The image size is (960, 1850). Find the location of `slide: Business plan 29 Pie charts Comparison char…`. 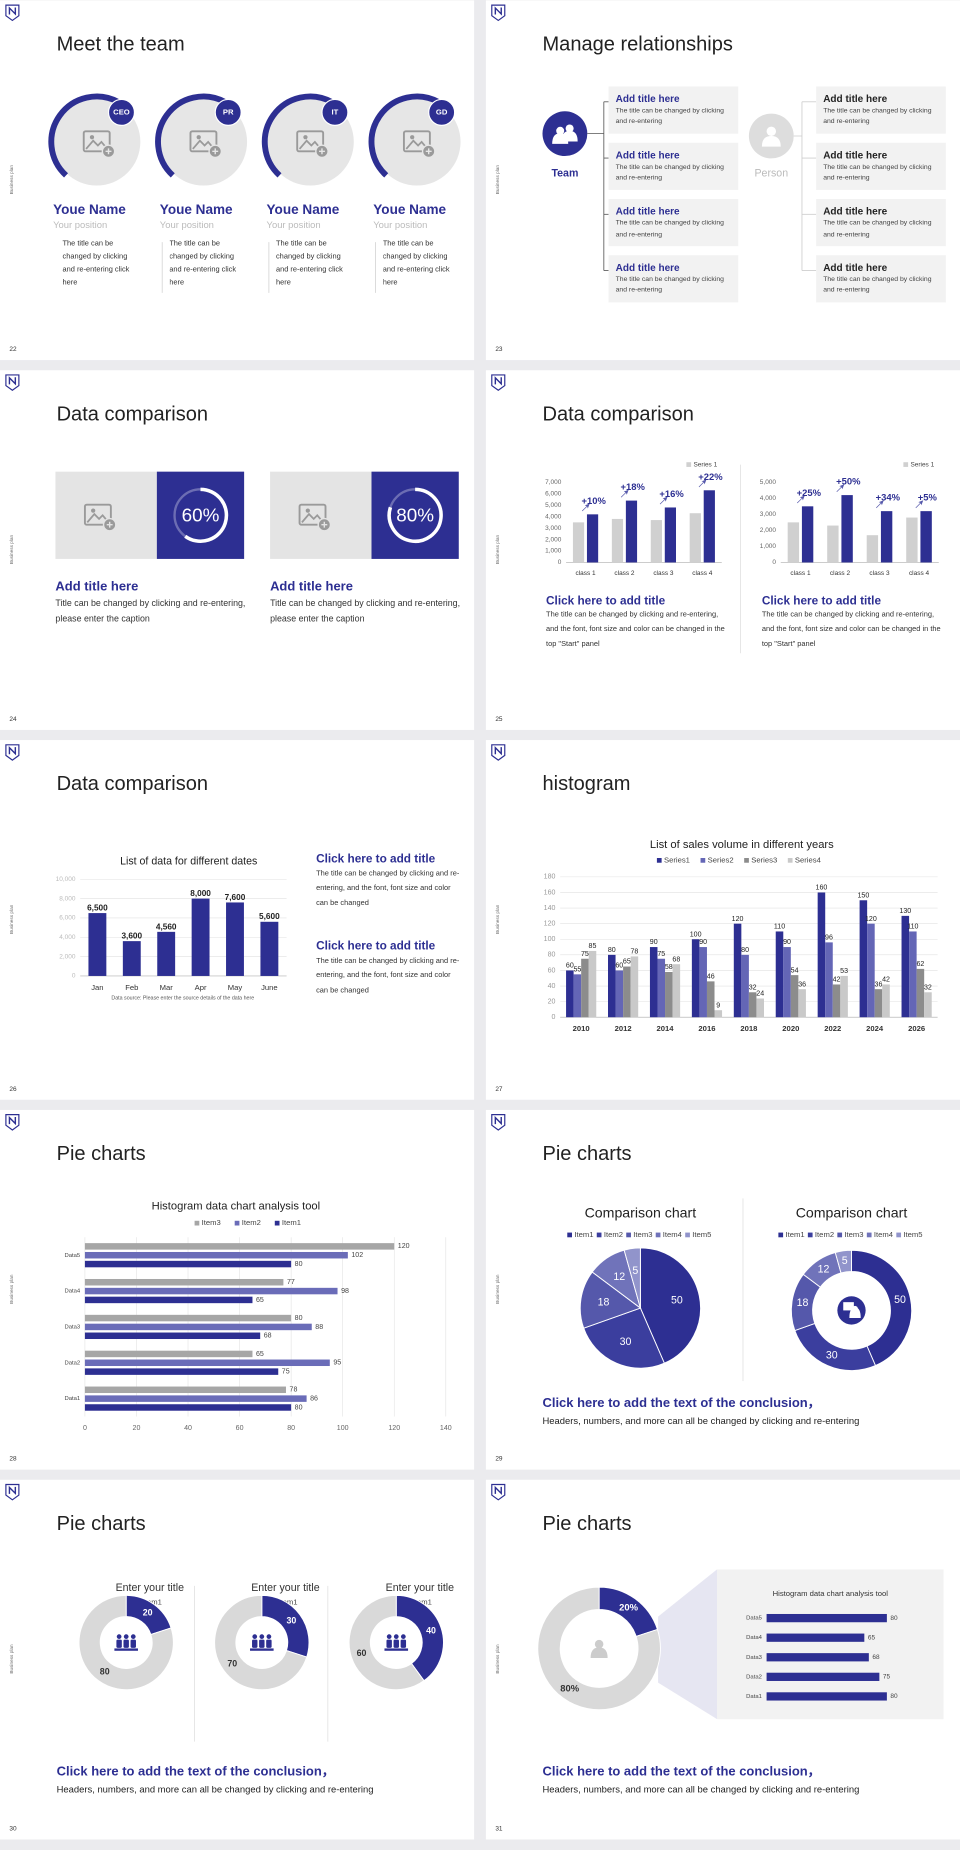

slide: Business plan 29 Pie charts Comparison char… is located at coordinates (722, 1289).